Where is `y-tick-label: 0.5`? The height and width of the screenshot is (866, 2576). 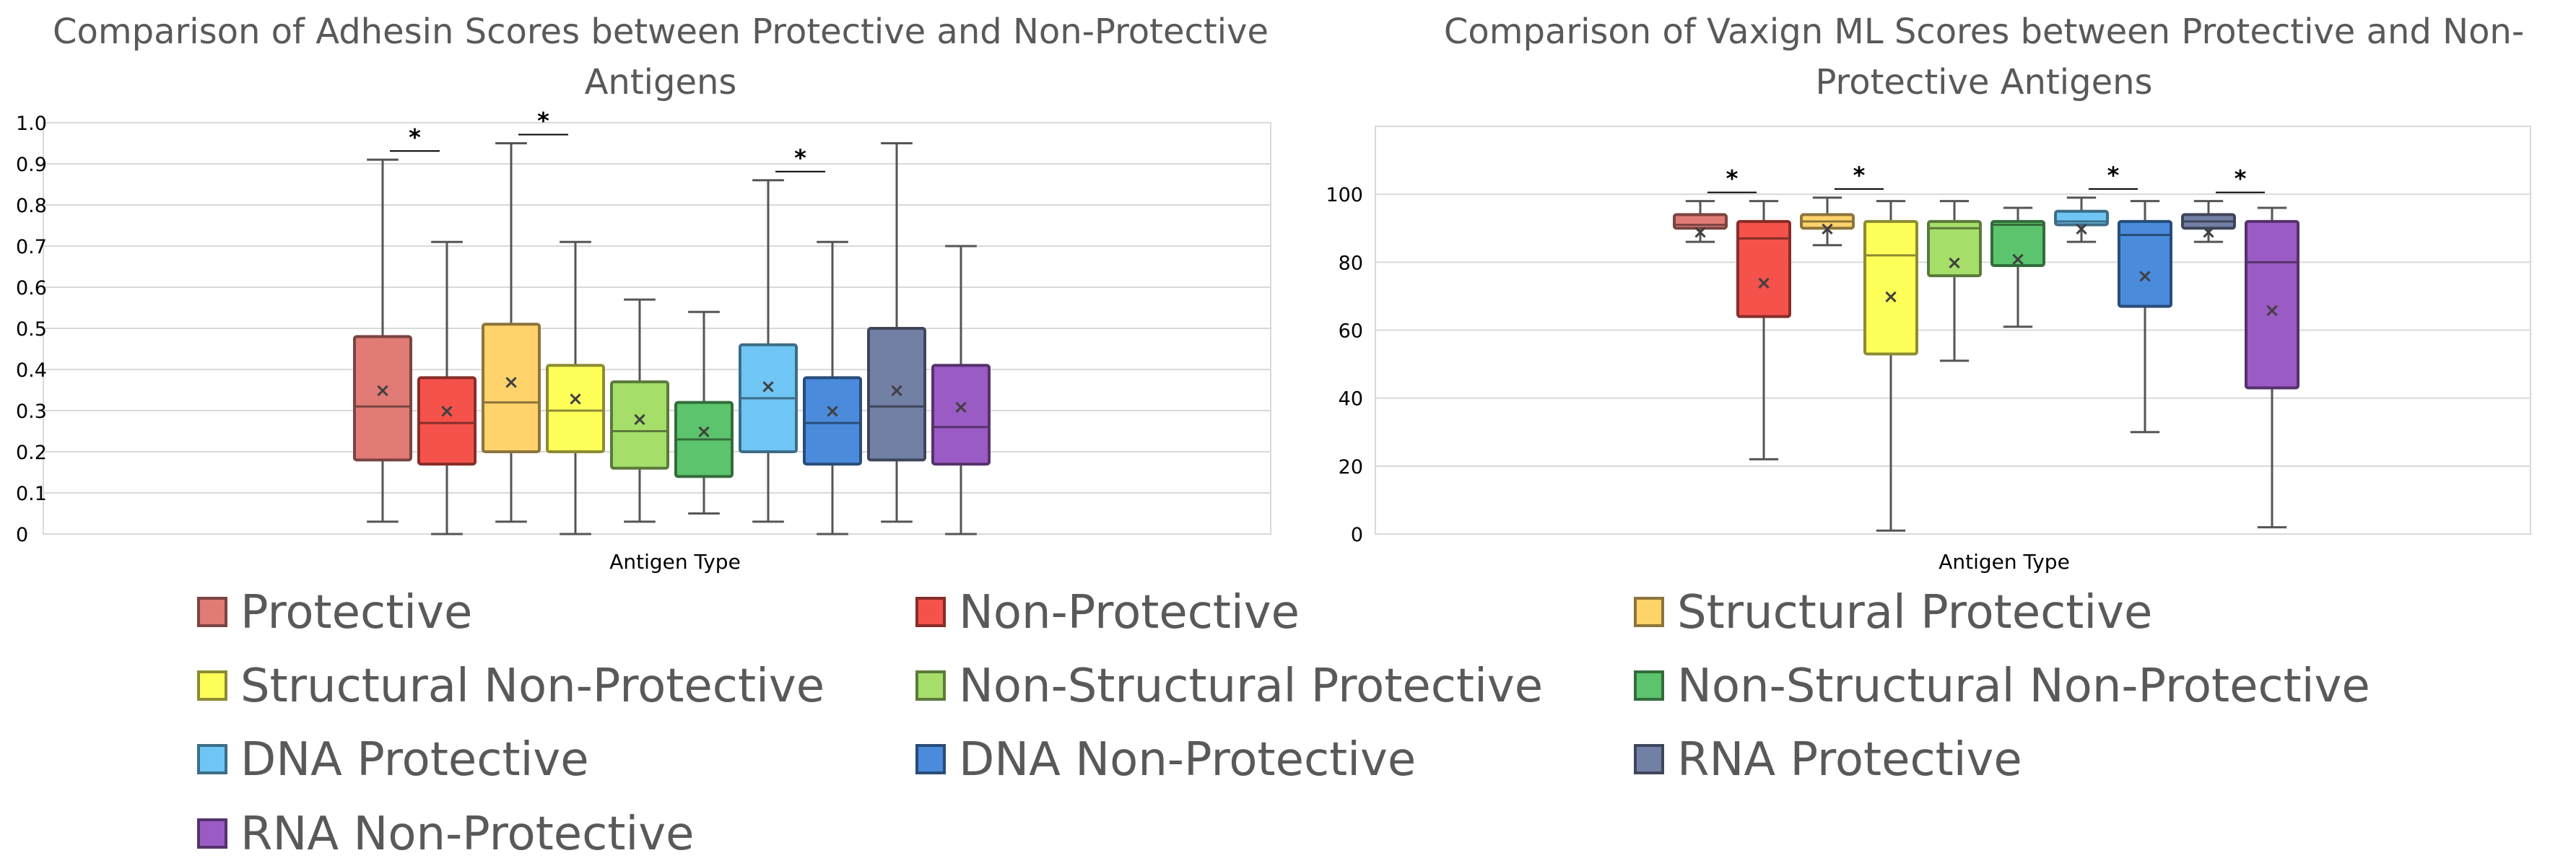 y-tick-label: 0.5 is located at coordinates (31, 329).